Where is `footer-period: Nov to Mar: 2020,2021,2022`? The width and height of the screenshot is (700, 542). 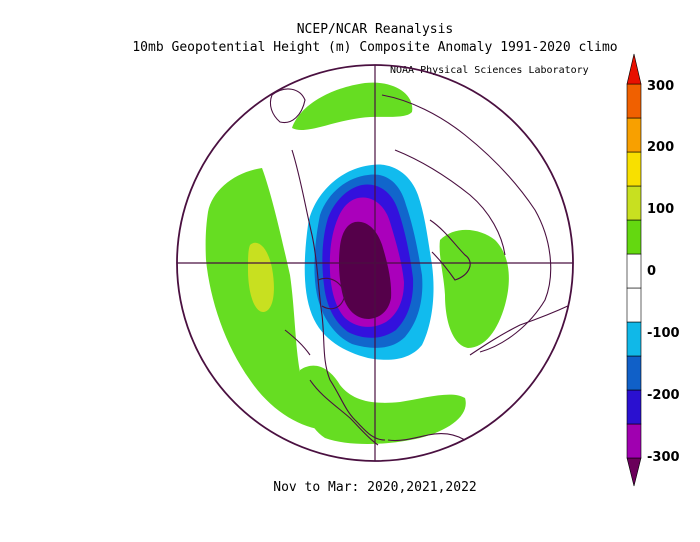 footer-period: Nov to Mar: 2020,2021,2022 is located at coordinates (375, 487).